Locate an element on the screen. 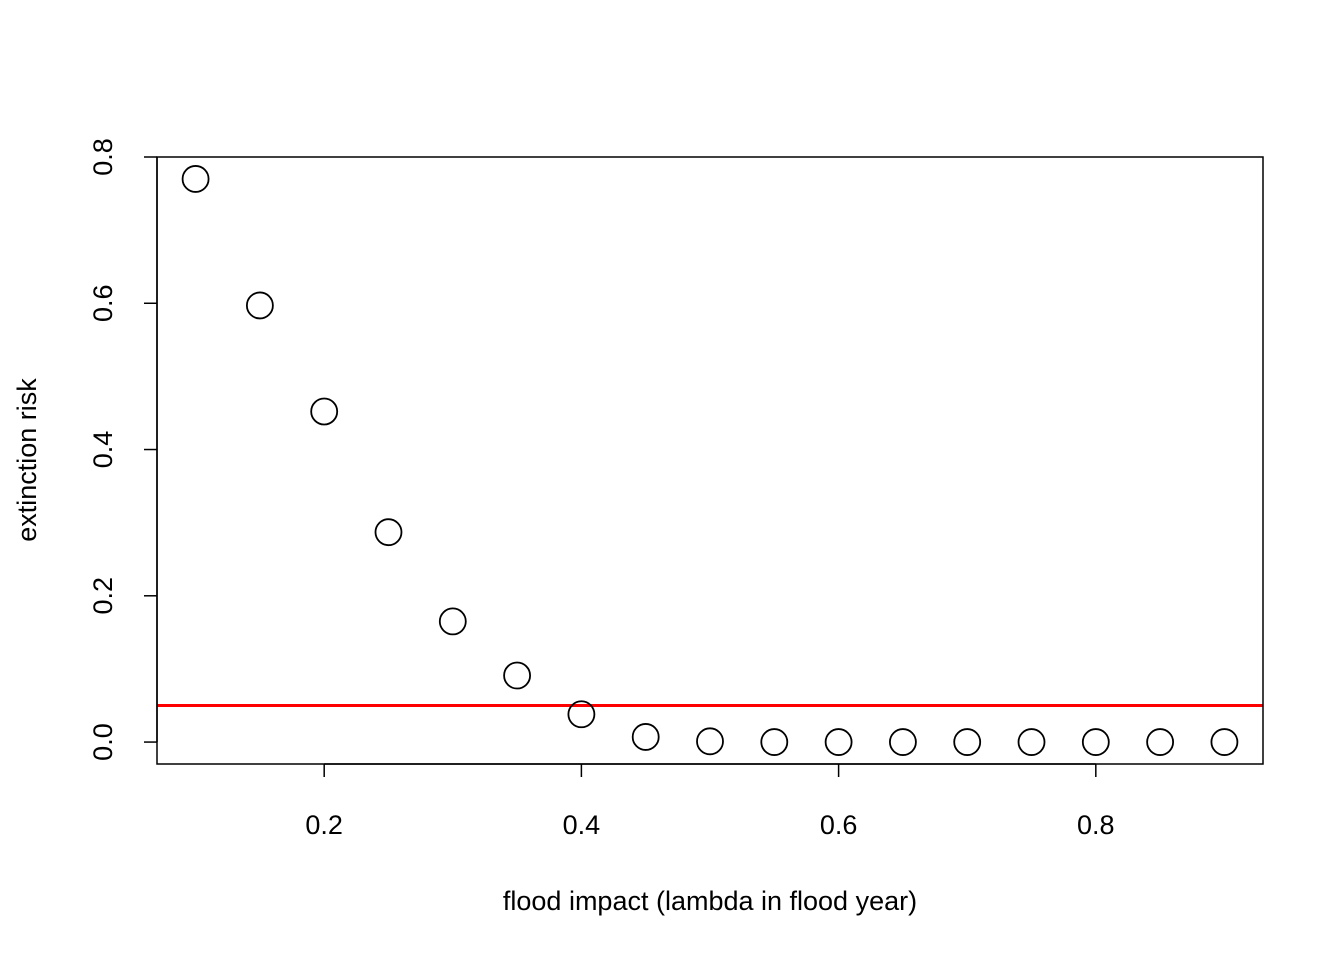 This screenshot has width=1344, height=960. y-tick-label: 0.6 is located at coordinates (103, 303).